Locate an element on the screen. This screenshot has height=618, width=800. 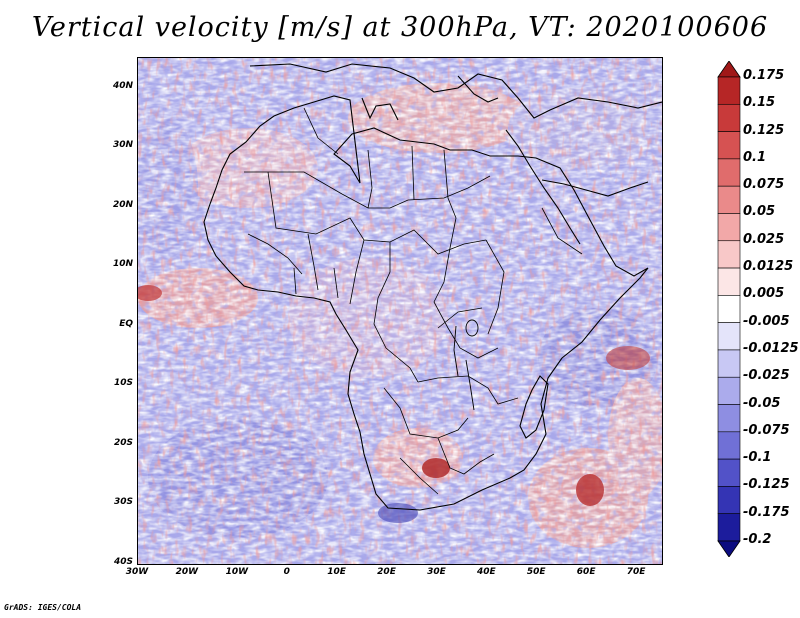
lat-tick-label: 20S is located at coordinates (123, 442).